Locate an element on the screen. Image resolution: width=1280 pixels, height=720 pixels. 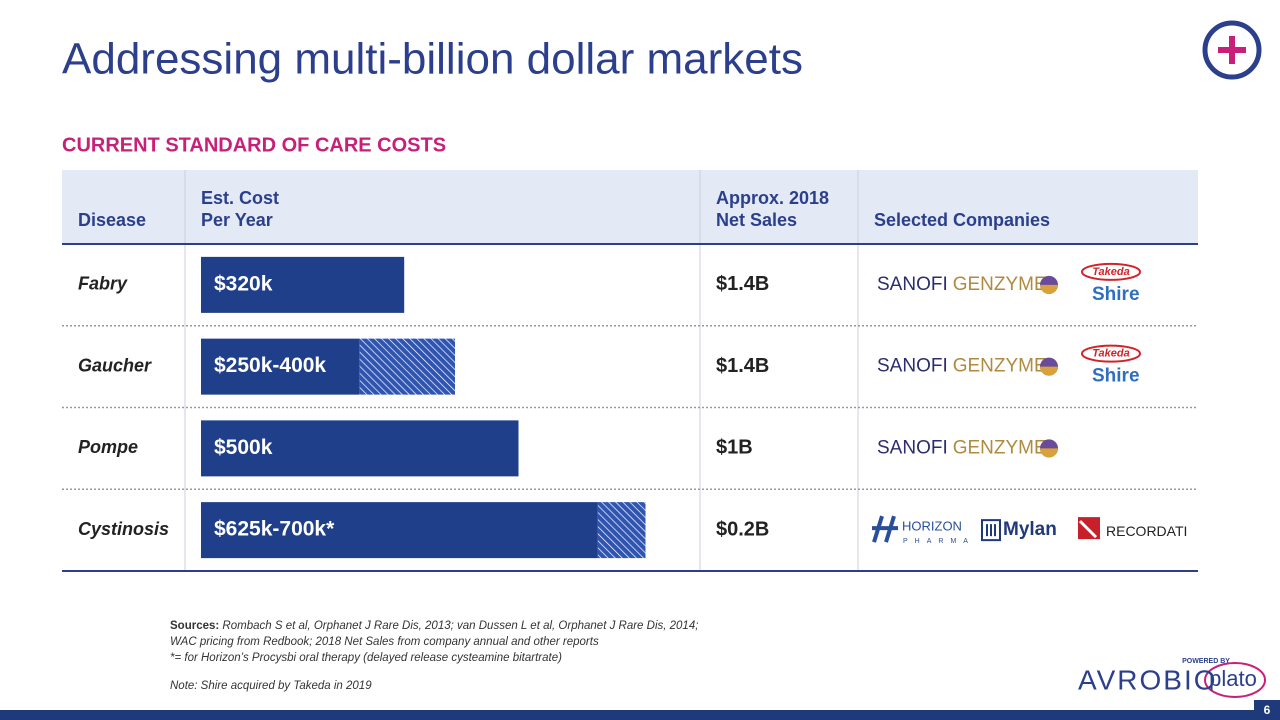
net-sales: $1B is located at coordinates (734, 448).